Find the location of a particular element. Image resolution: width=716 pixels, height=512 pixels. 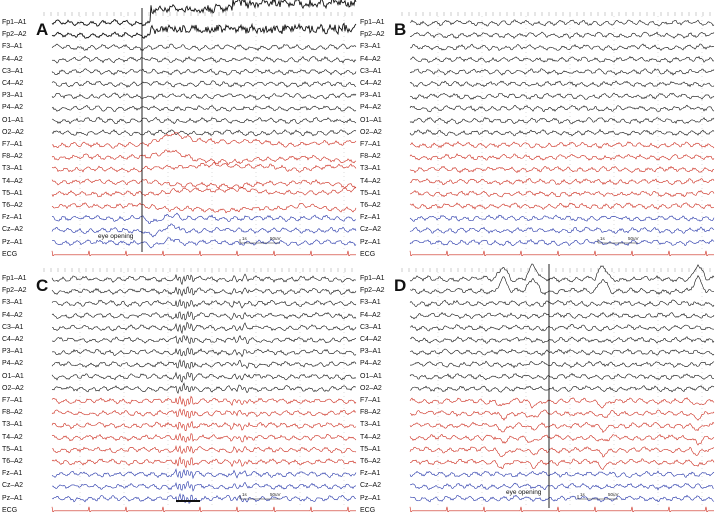

channel-label: Pz–A1 is located at coordinates (12, 498).